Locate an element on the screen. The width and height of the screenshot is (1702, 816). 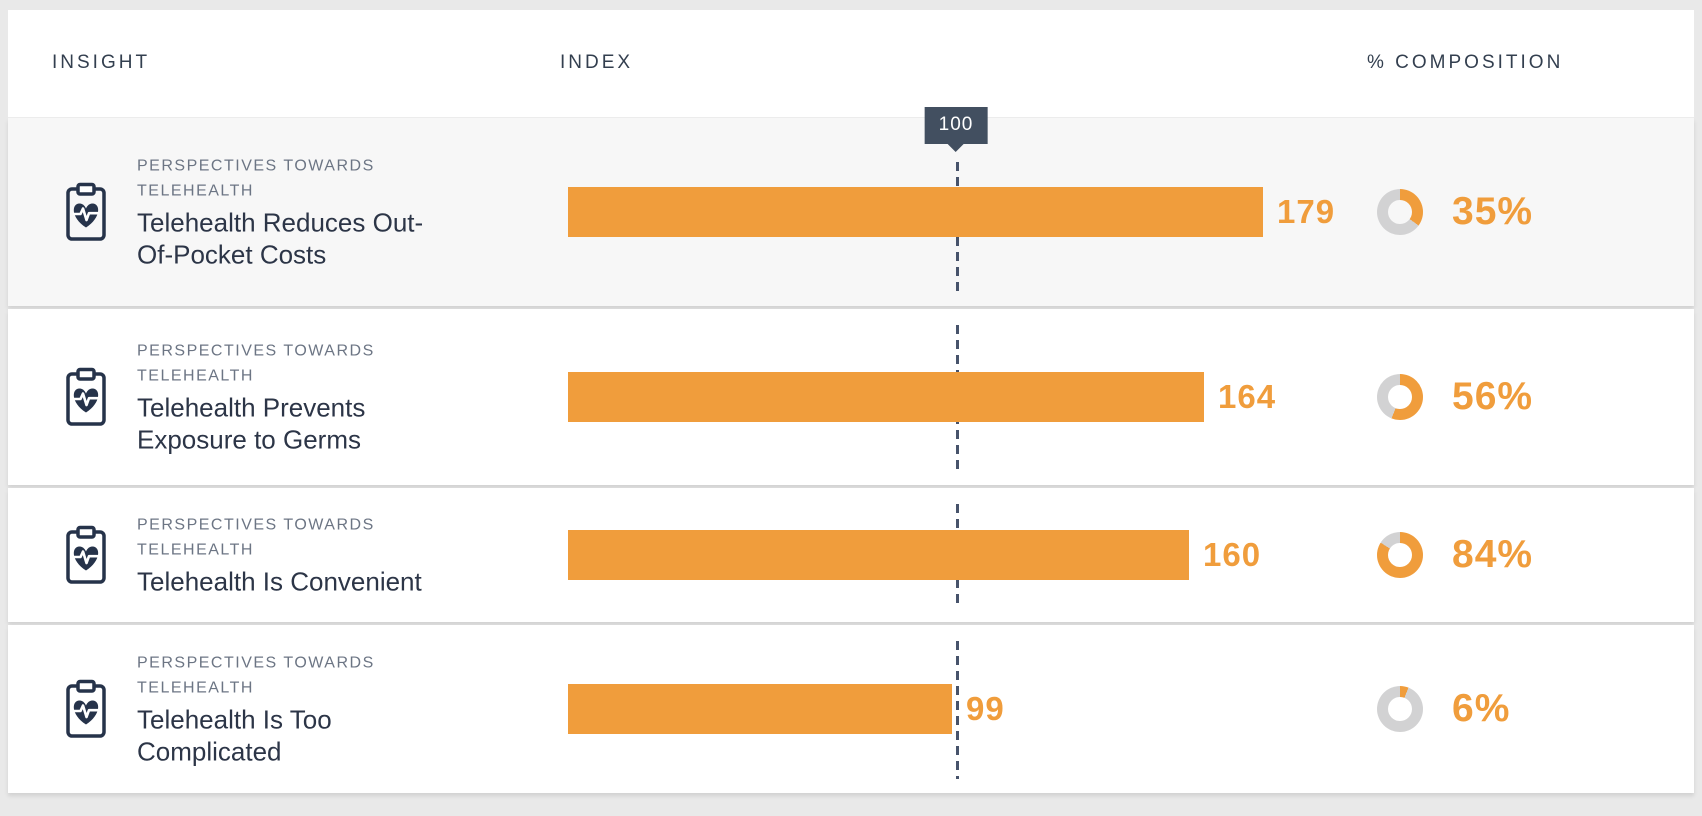
column-header-insight: INSIGHT is located at coordinates (101, 62).